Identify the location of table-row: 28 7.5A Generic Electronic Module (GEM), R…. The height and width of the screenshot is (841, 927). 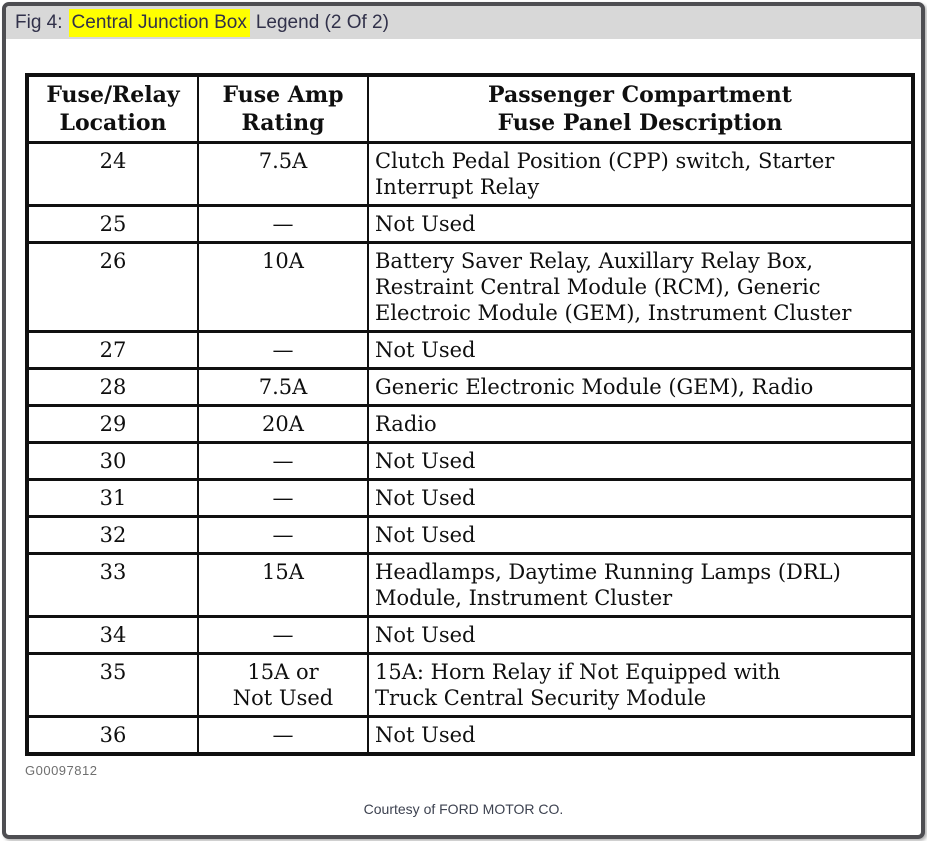
(470, 387).